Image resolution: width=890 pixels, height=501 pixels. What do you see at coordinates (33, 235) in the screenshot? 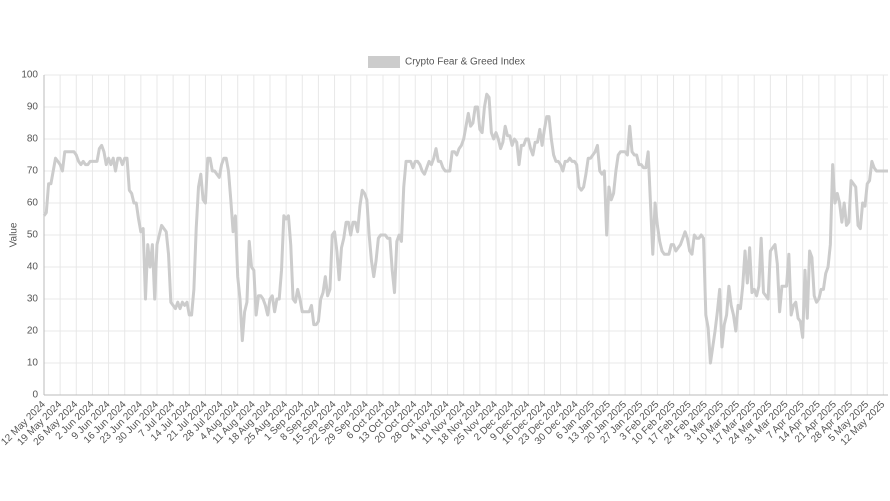
I see `y-tick-label: 50` at bounding box center [33, 235].